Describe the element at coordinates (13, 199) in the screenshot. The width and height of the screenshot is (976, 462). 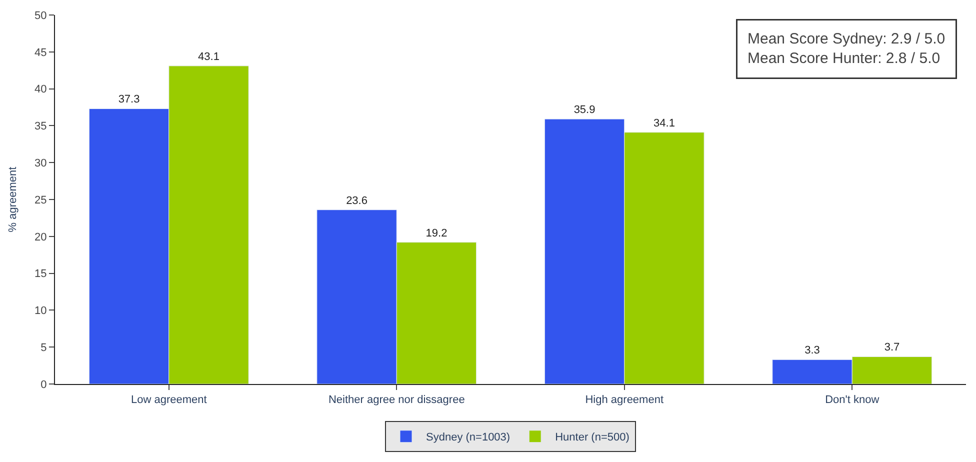
I see `y-axis-title: % agreement` at that location.